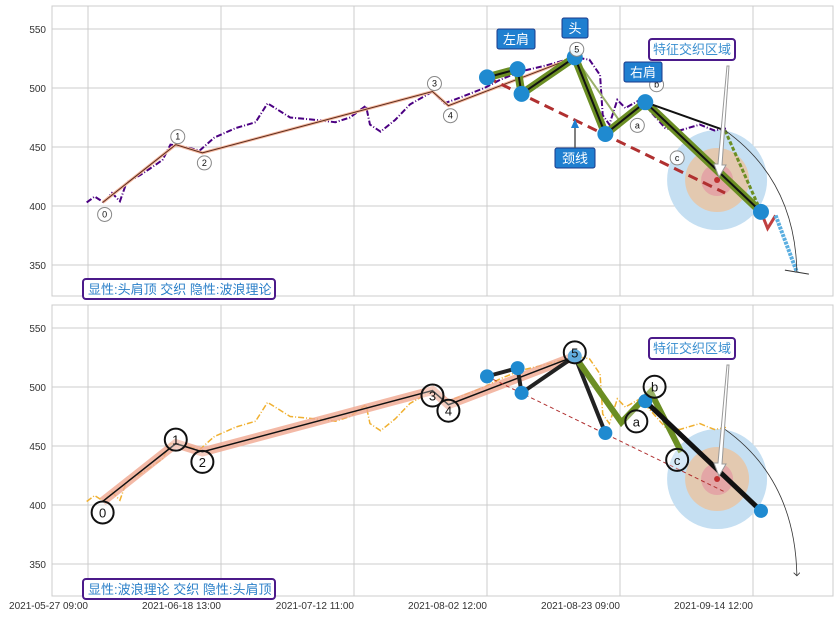  Describe the element at coordinates (447, 606) in the screenshot. I see `x-tick-label: 2021-08-02 12:00` at that location.